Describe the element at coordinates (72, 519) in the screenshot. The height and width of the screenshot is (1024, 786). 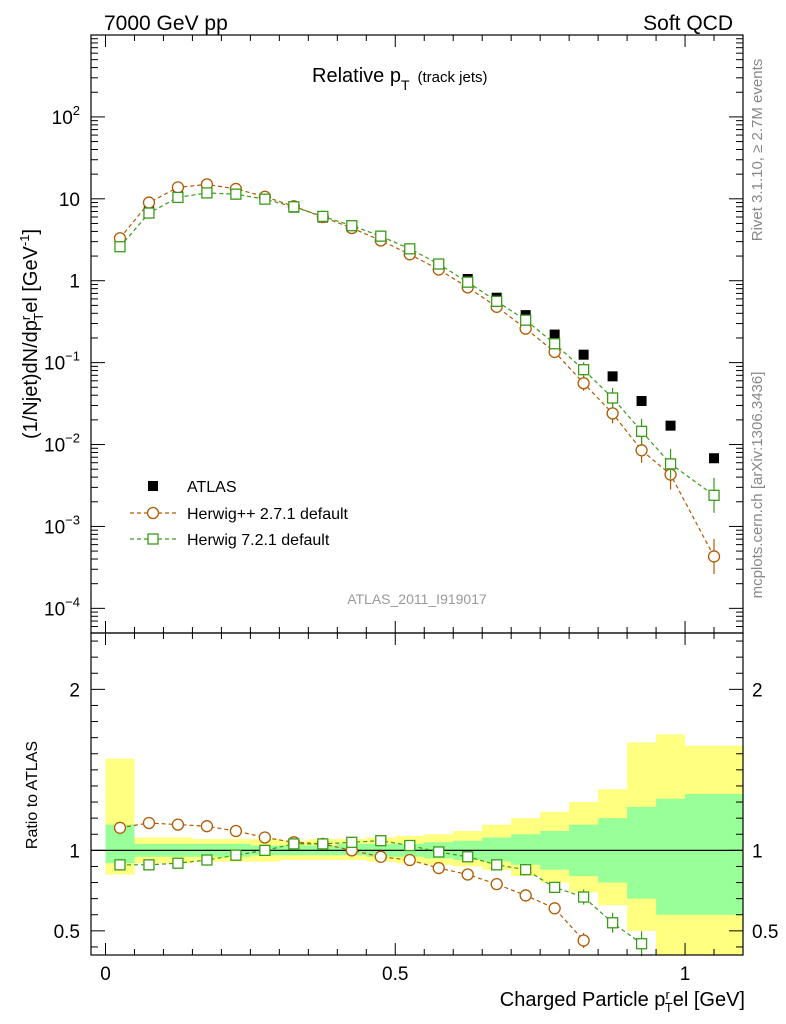
I see `main-y-tick-exponent: −3` at that location.